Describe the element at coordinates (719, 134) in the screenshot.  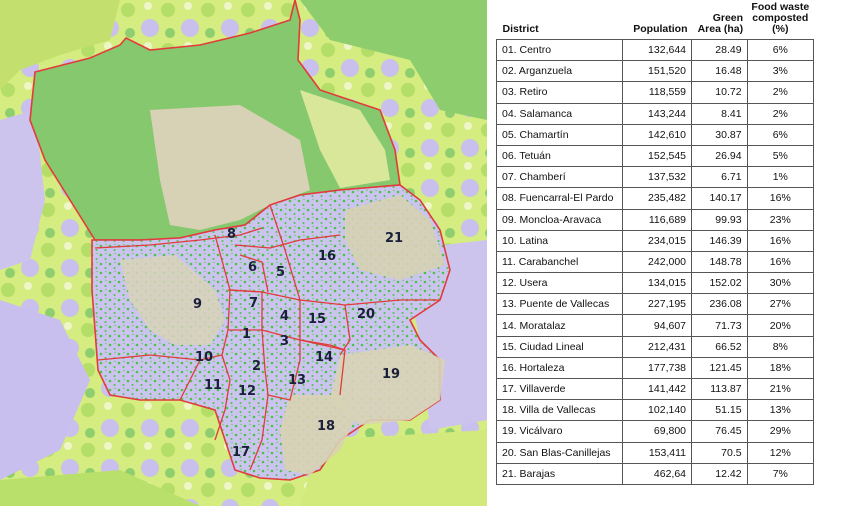
I see `cell-green-area: 30.87` at that location.